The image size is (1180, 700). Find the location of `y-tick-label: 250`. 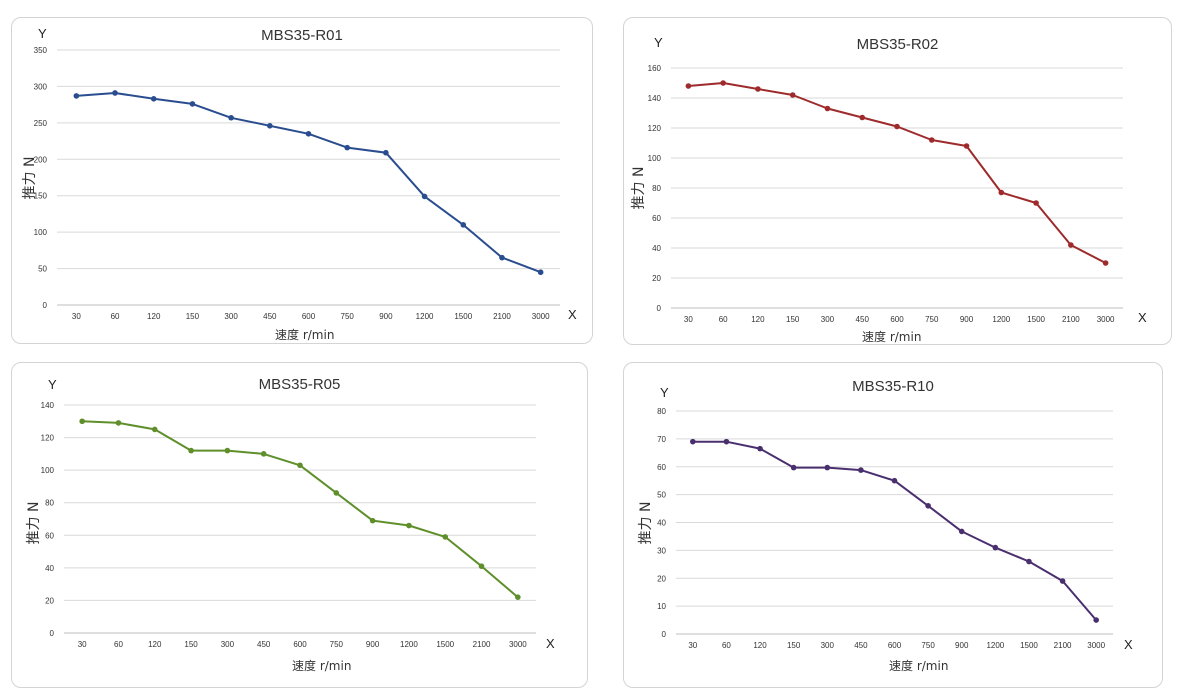

y-tick-label: 250 is located at coordinates (41, 123).